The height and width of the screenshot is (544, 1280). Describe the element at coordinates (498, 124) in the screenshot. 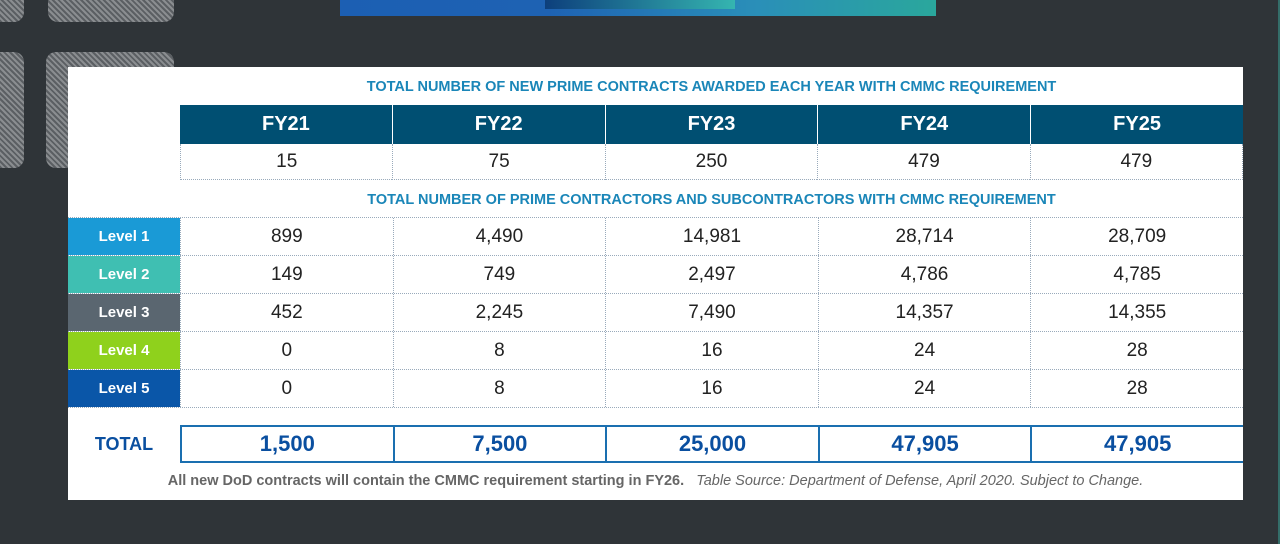

I see `fy-header-cell: FY22` at that location.